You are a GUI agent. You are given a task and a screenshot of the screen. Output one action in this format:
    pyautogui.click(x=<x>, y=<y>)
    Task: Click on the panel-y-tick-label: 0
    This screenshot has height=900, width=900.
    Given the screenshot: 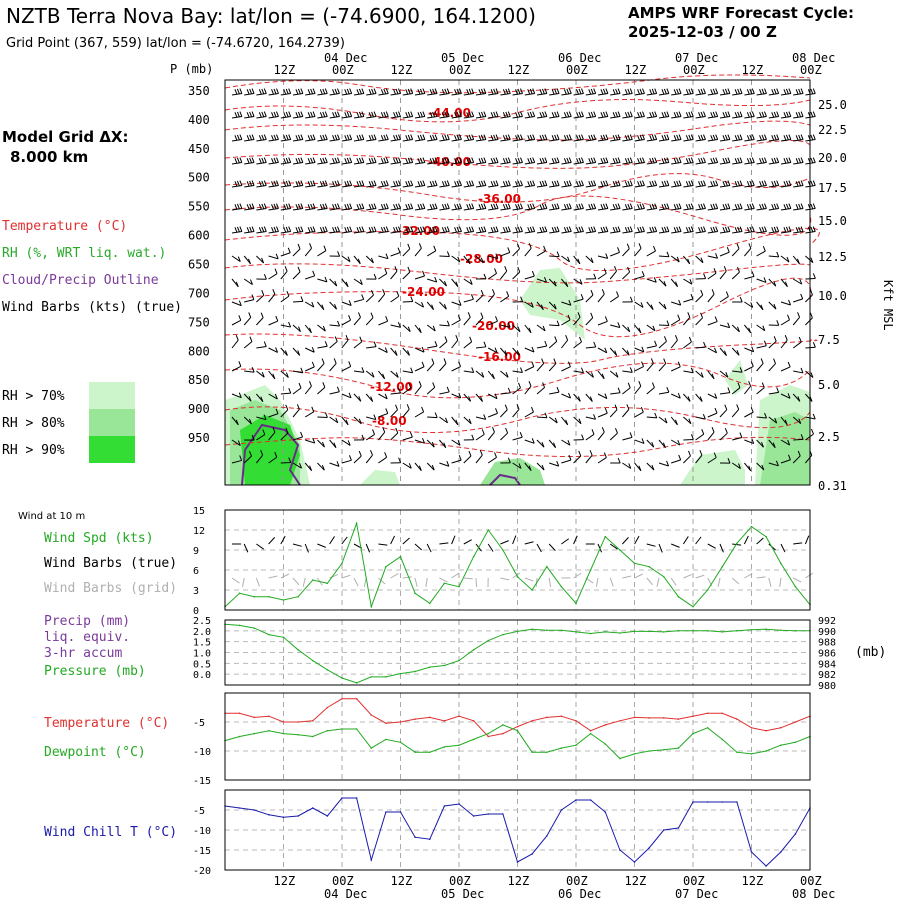 What is the action you would take?
    pyautogui.click(x=196, y=611)
    